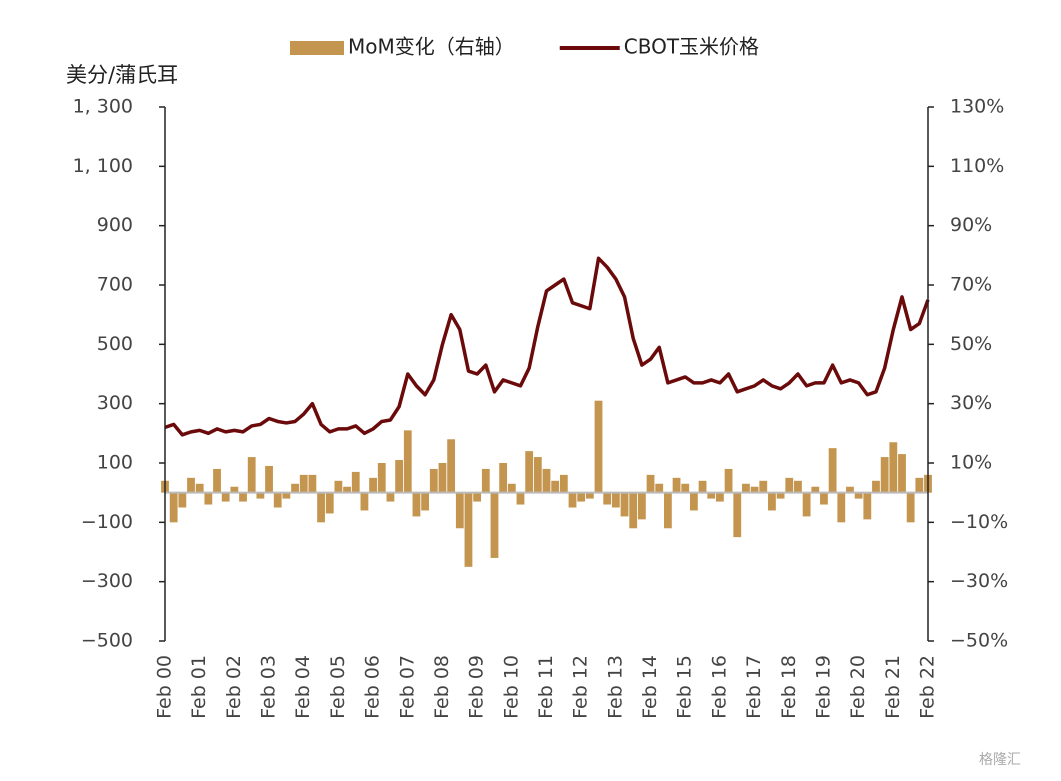 Image resolution: width=1061 pixels, height=781 pixels. What do you see at coordinates (977, 107) in the screenshot?
I see `y2-tick-label: 130%` at bounding box center [977, 107].